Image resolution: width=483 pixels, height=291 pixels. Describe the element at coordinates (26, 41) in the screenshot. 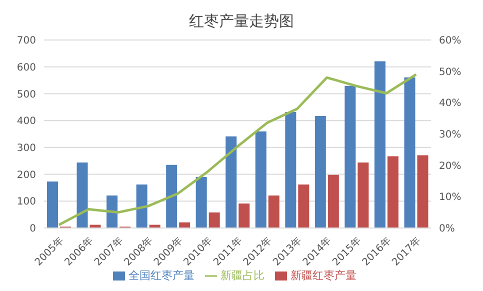

I see `y-tick-label: 700` at that location.